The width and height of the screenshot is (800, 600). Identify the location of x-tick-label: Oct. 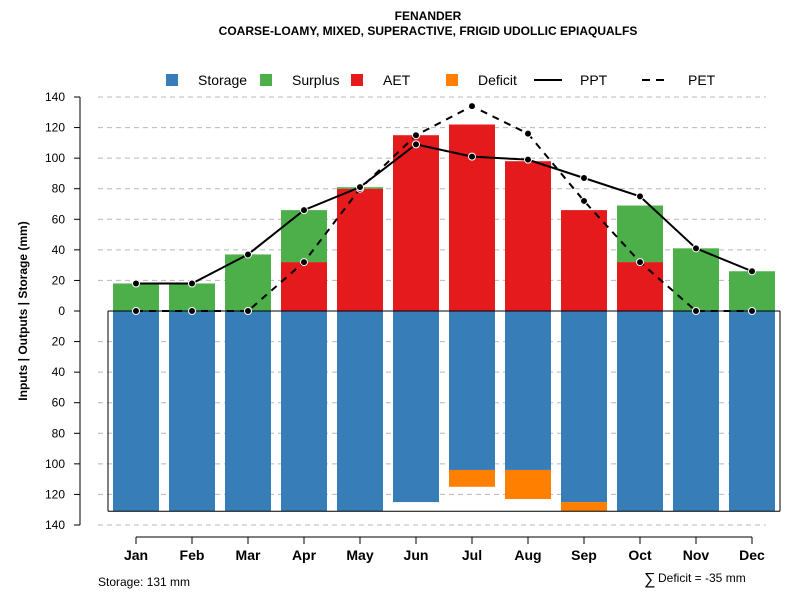
(640, 555).